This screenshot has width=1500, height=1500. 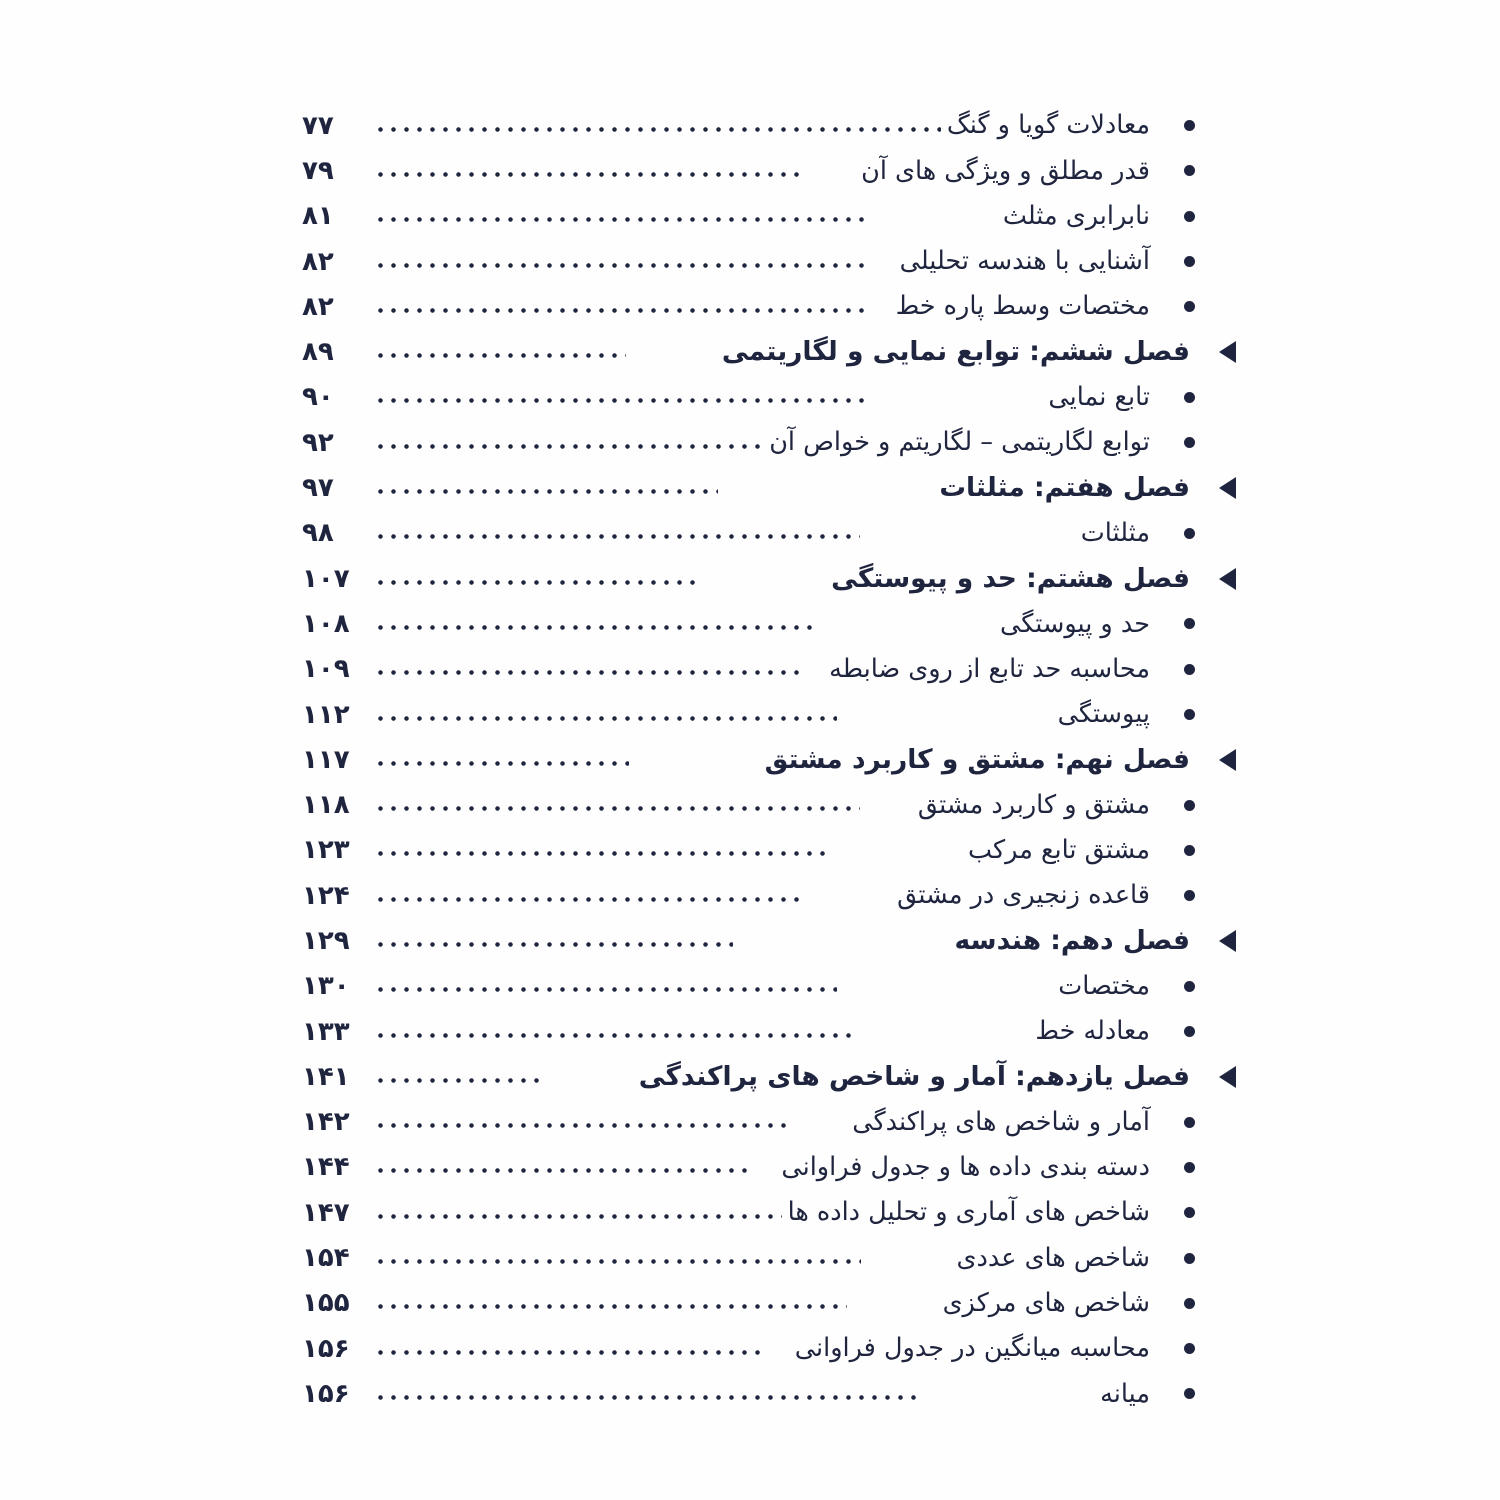 I want to click on toc-entry-row: محاسبه میانگین در جدول فراوانی ۱۵۶, so click(x=775, y=1348).